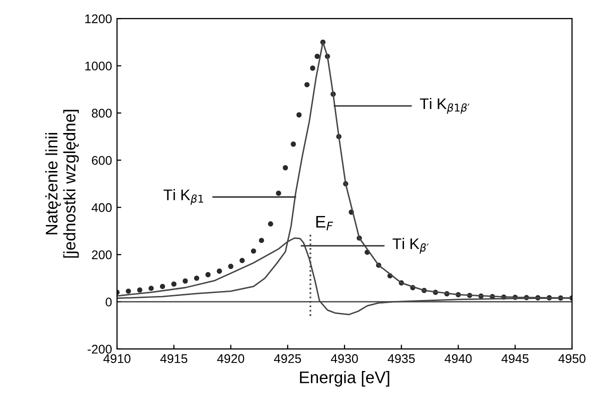  I want to click on x-tick-label: 4935, so click(401, 359).